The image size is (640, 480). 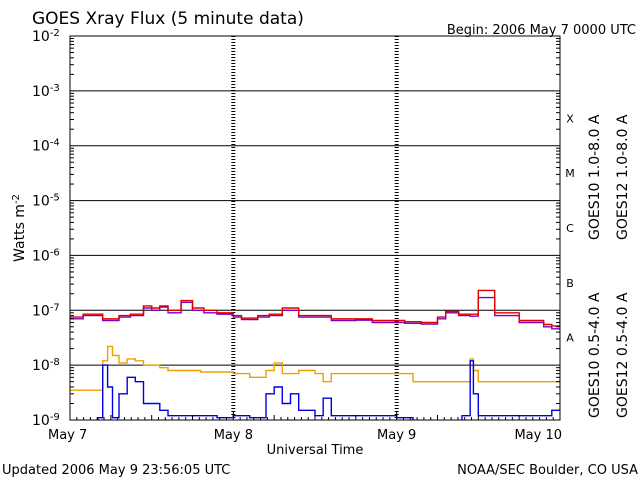 I want to click on flare-class-labels: A B C M X, so click(x=570, y=228).